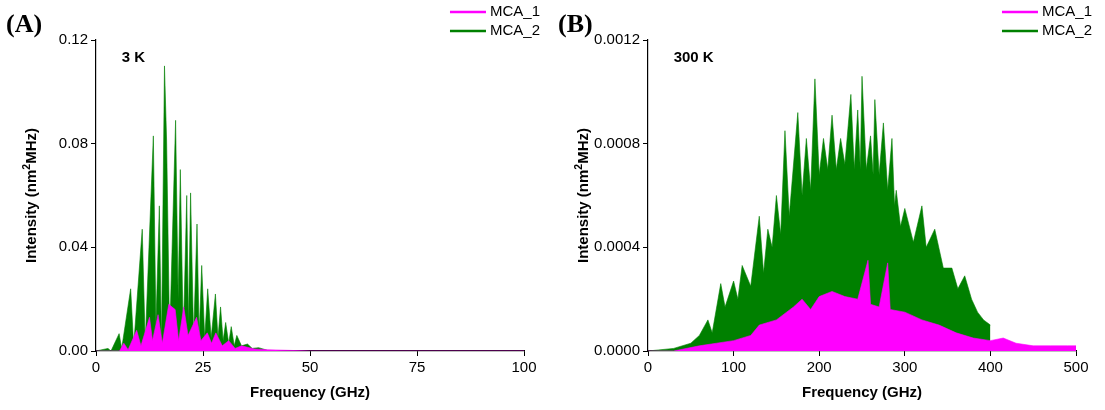  Describe the element at coordinates (133, 56) in the screenshot. I see `annotation: 3 K` at that location.